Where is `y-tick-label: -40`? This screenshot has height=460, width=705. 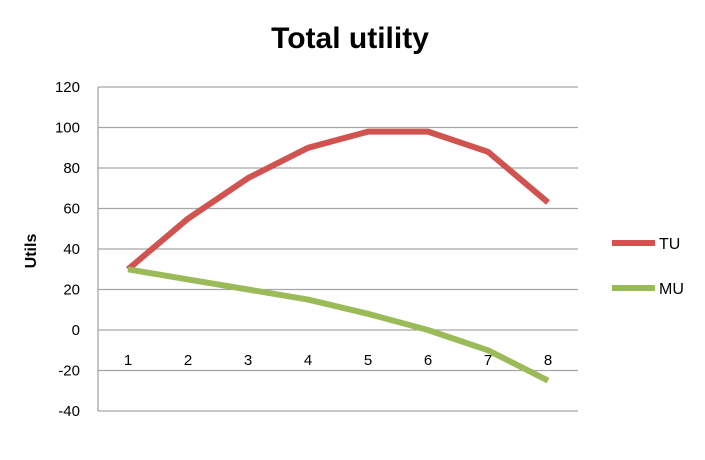 y-tick-label: -40 is located at coordinates (69, 411).